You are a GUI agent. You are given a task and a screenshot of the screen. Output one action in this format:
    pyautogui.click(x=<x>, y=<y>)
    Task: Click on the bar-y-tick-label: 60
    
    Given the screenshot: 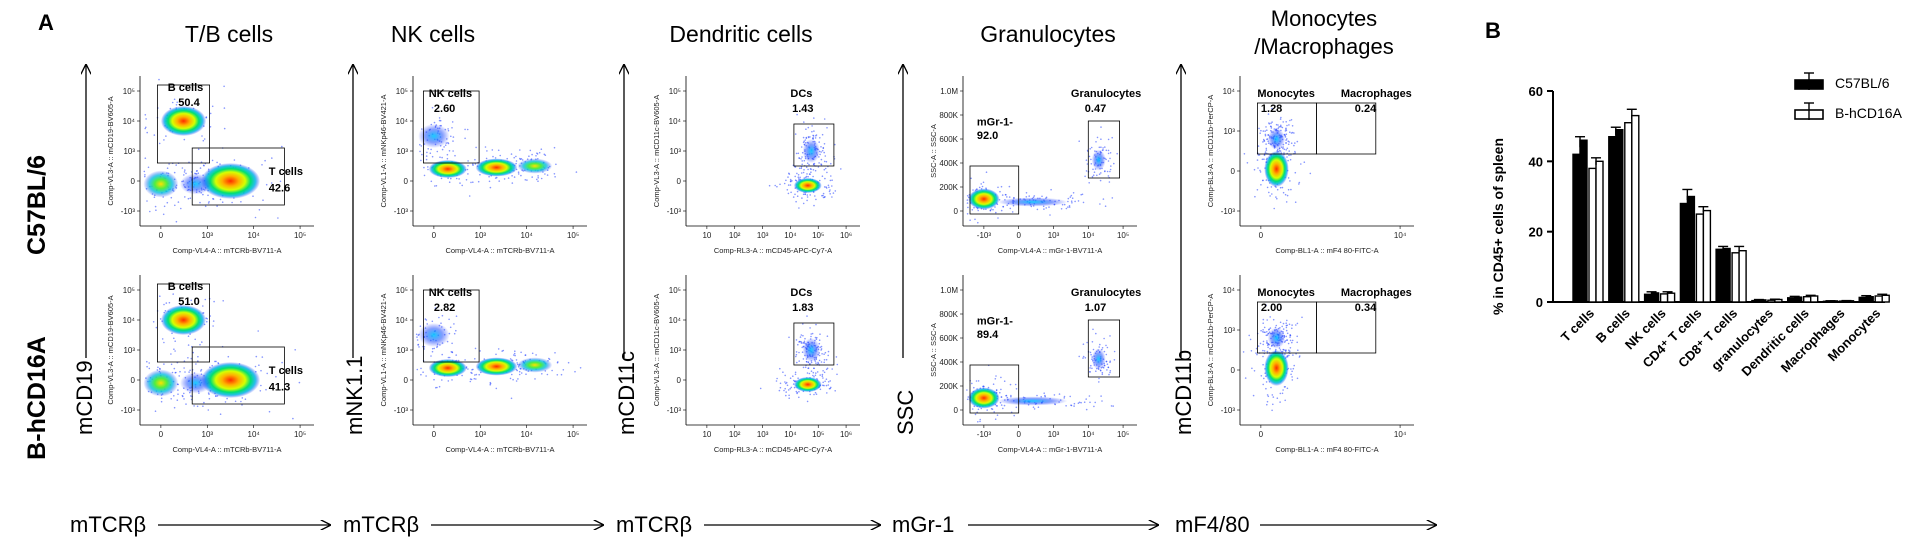 What is the action you would take?
    pyautogui.click(x=1536, y=91)
    